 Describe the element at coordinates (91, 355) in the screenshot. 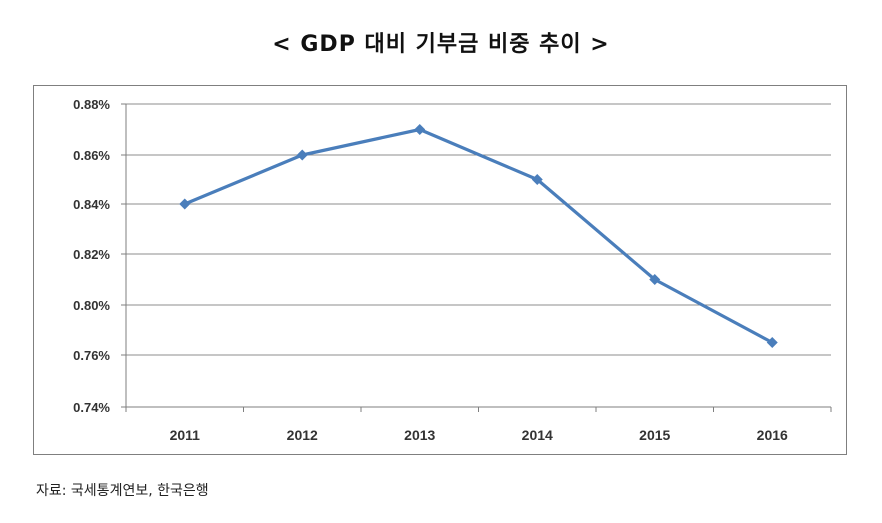

I see `y-tick-label: 0.76%` at that location.